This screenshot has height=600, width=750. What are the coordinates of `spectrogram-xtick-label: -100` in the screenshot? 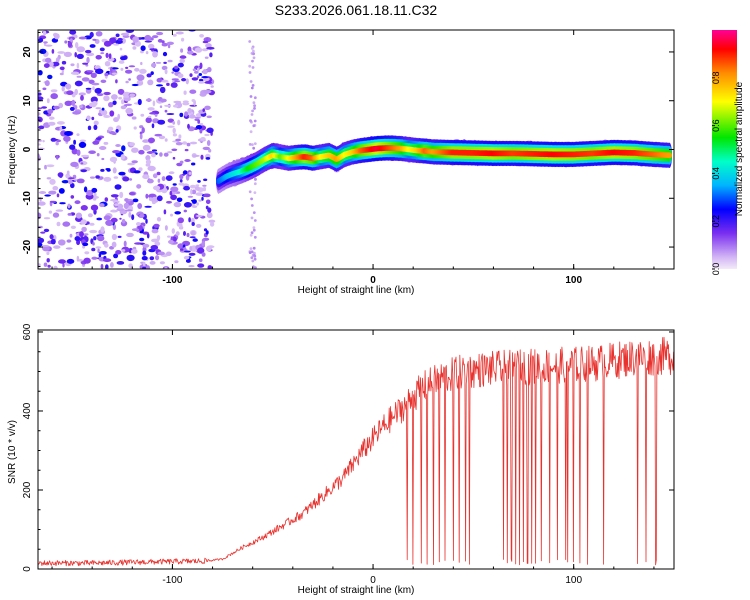 It's located at (172, 280).